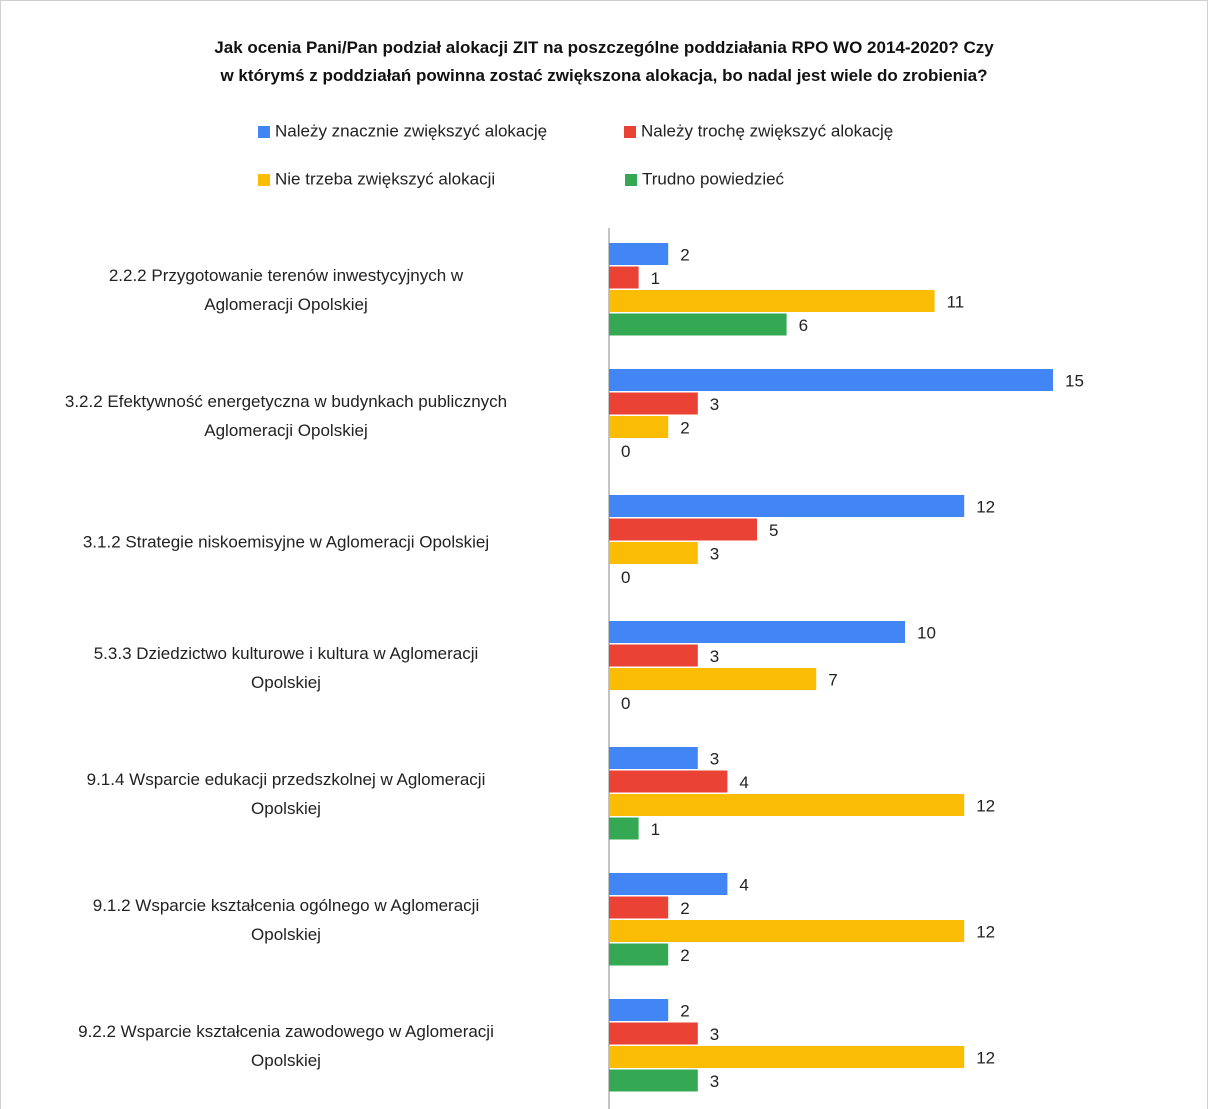 This screenshot has height=1109, width=1208. I want to click on value-label: 11, so click(956, 301).